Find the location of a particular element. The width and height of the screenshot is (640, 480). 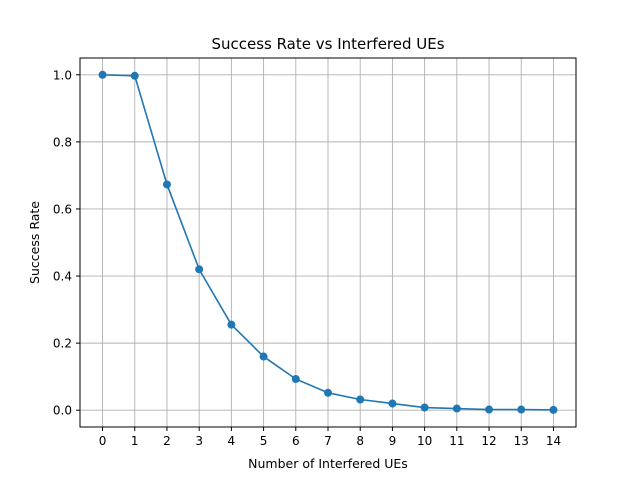

y-tick-label: 0.4 is located at coordinates (62, 277).